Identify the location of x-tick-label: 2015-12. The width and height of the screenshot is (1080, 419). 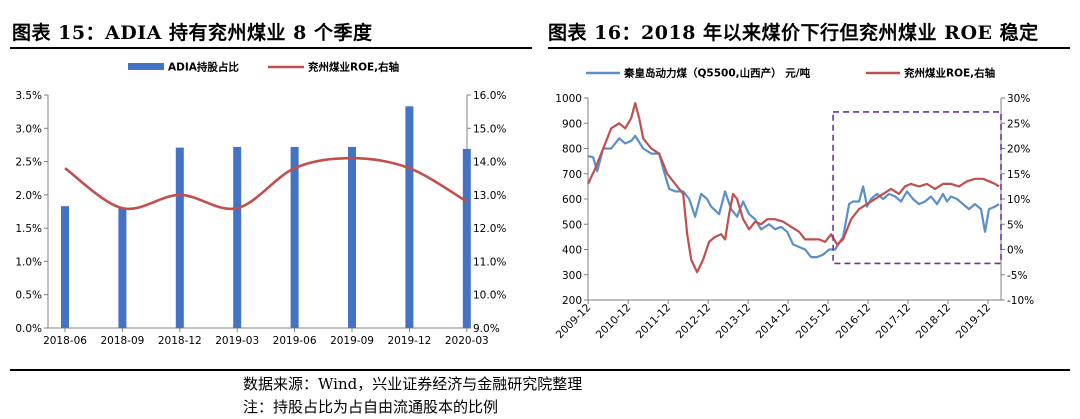
(814, 322).